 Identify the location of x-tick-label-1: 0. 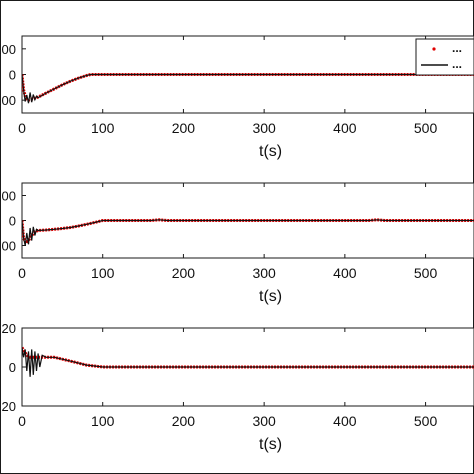
(22, 128).